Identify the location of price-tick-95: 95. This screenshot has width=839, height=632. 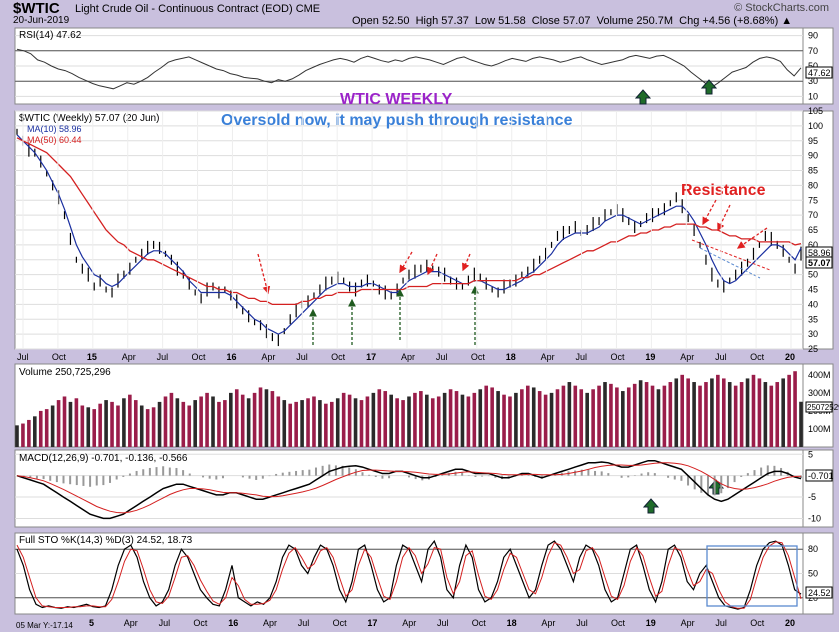
(813, 141).